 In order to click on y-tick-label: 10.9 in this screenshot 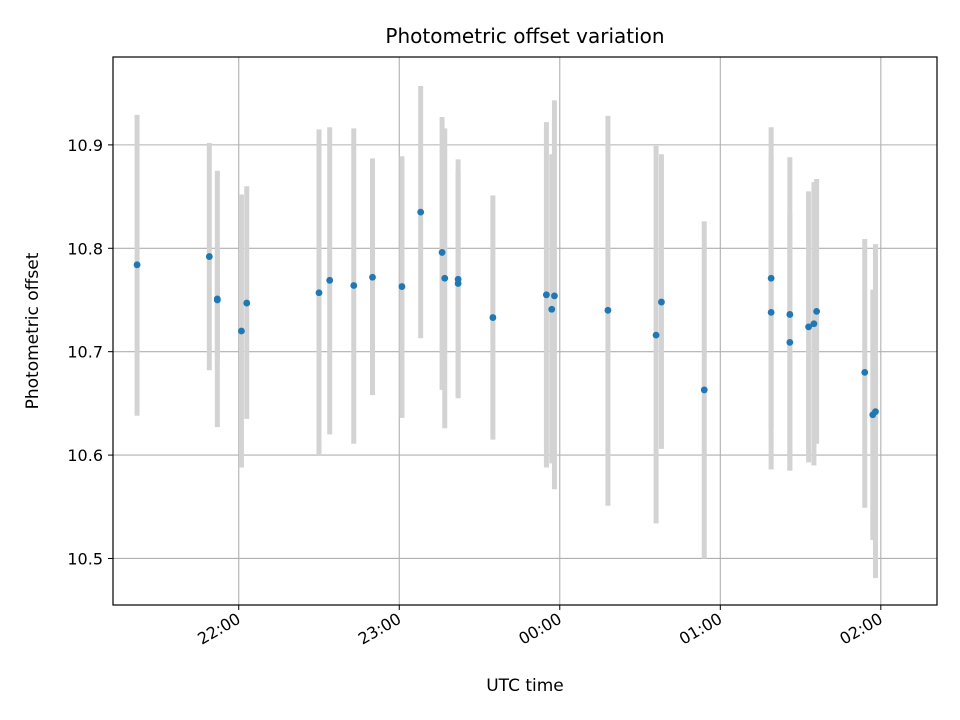, I will do `click(85, 145)`.